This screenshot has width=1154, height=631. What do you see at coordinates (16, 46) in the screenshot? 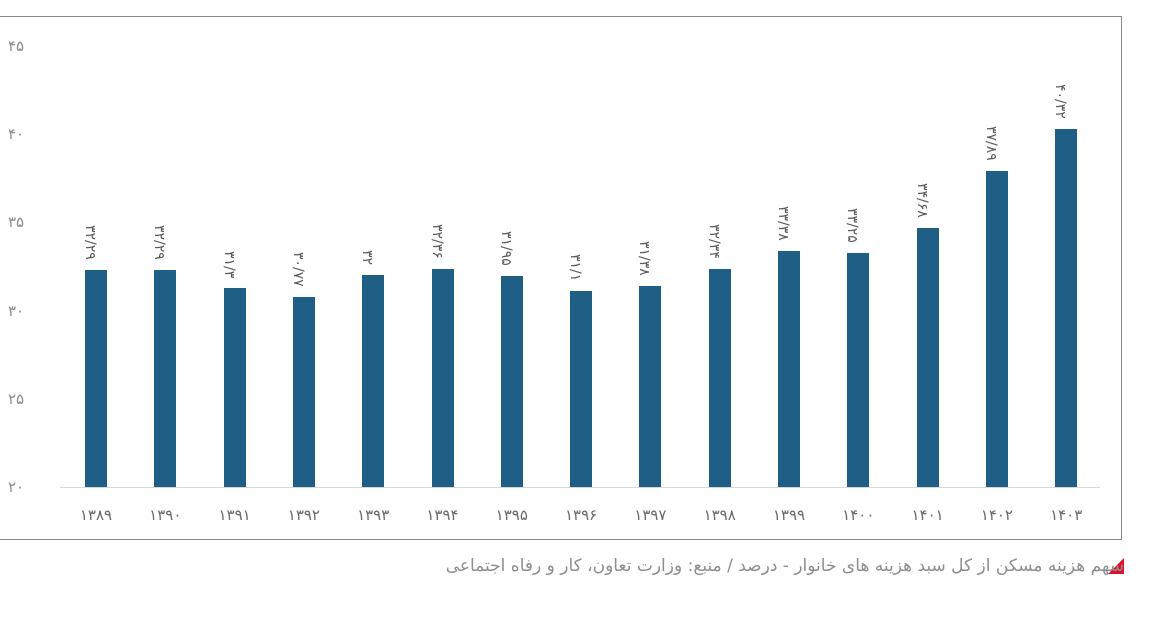
I see `y-tick-label: ۴۵` at bounding box center [16, 46].